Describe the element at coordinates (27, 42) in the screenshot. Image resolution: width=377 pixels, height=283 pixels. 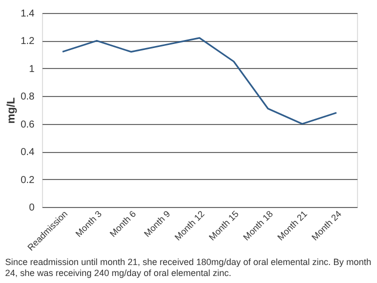
I see `y-tick-label: 1.2` at that location.